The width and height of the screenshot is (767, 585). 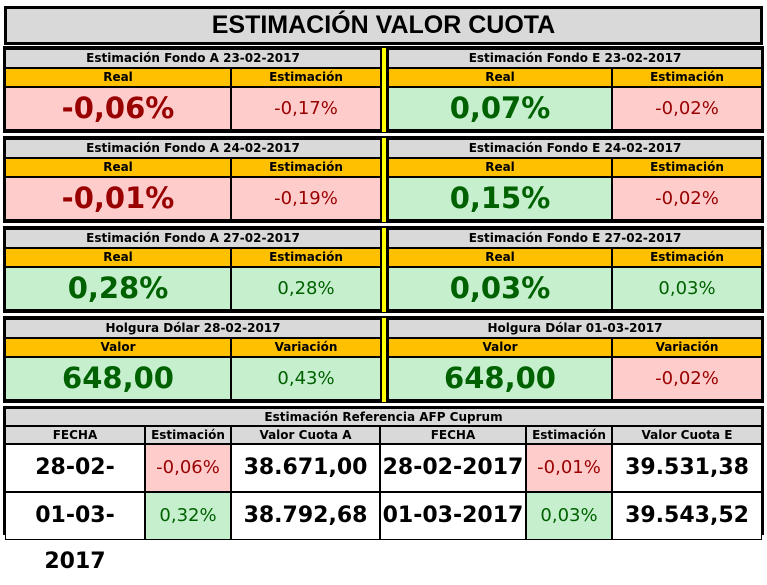 I want to click on real-value: 0,28%, so click(x=118, y=288).